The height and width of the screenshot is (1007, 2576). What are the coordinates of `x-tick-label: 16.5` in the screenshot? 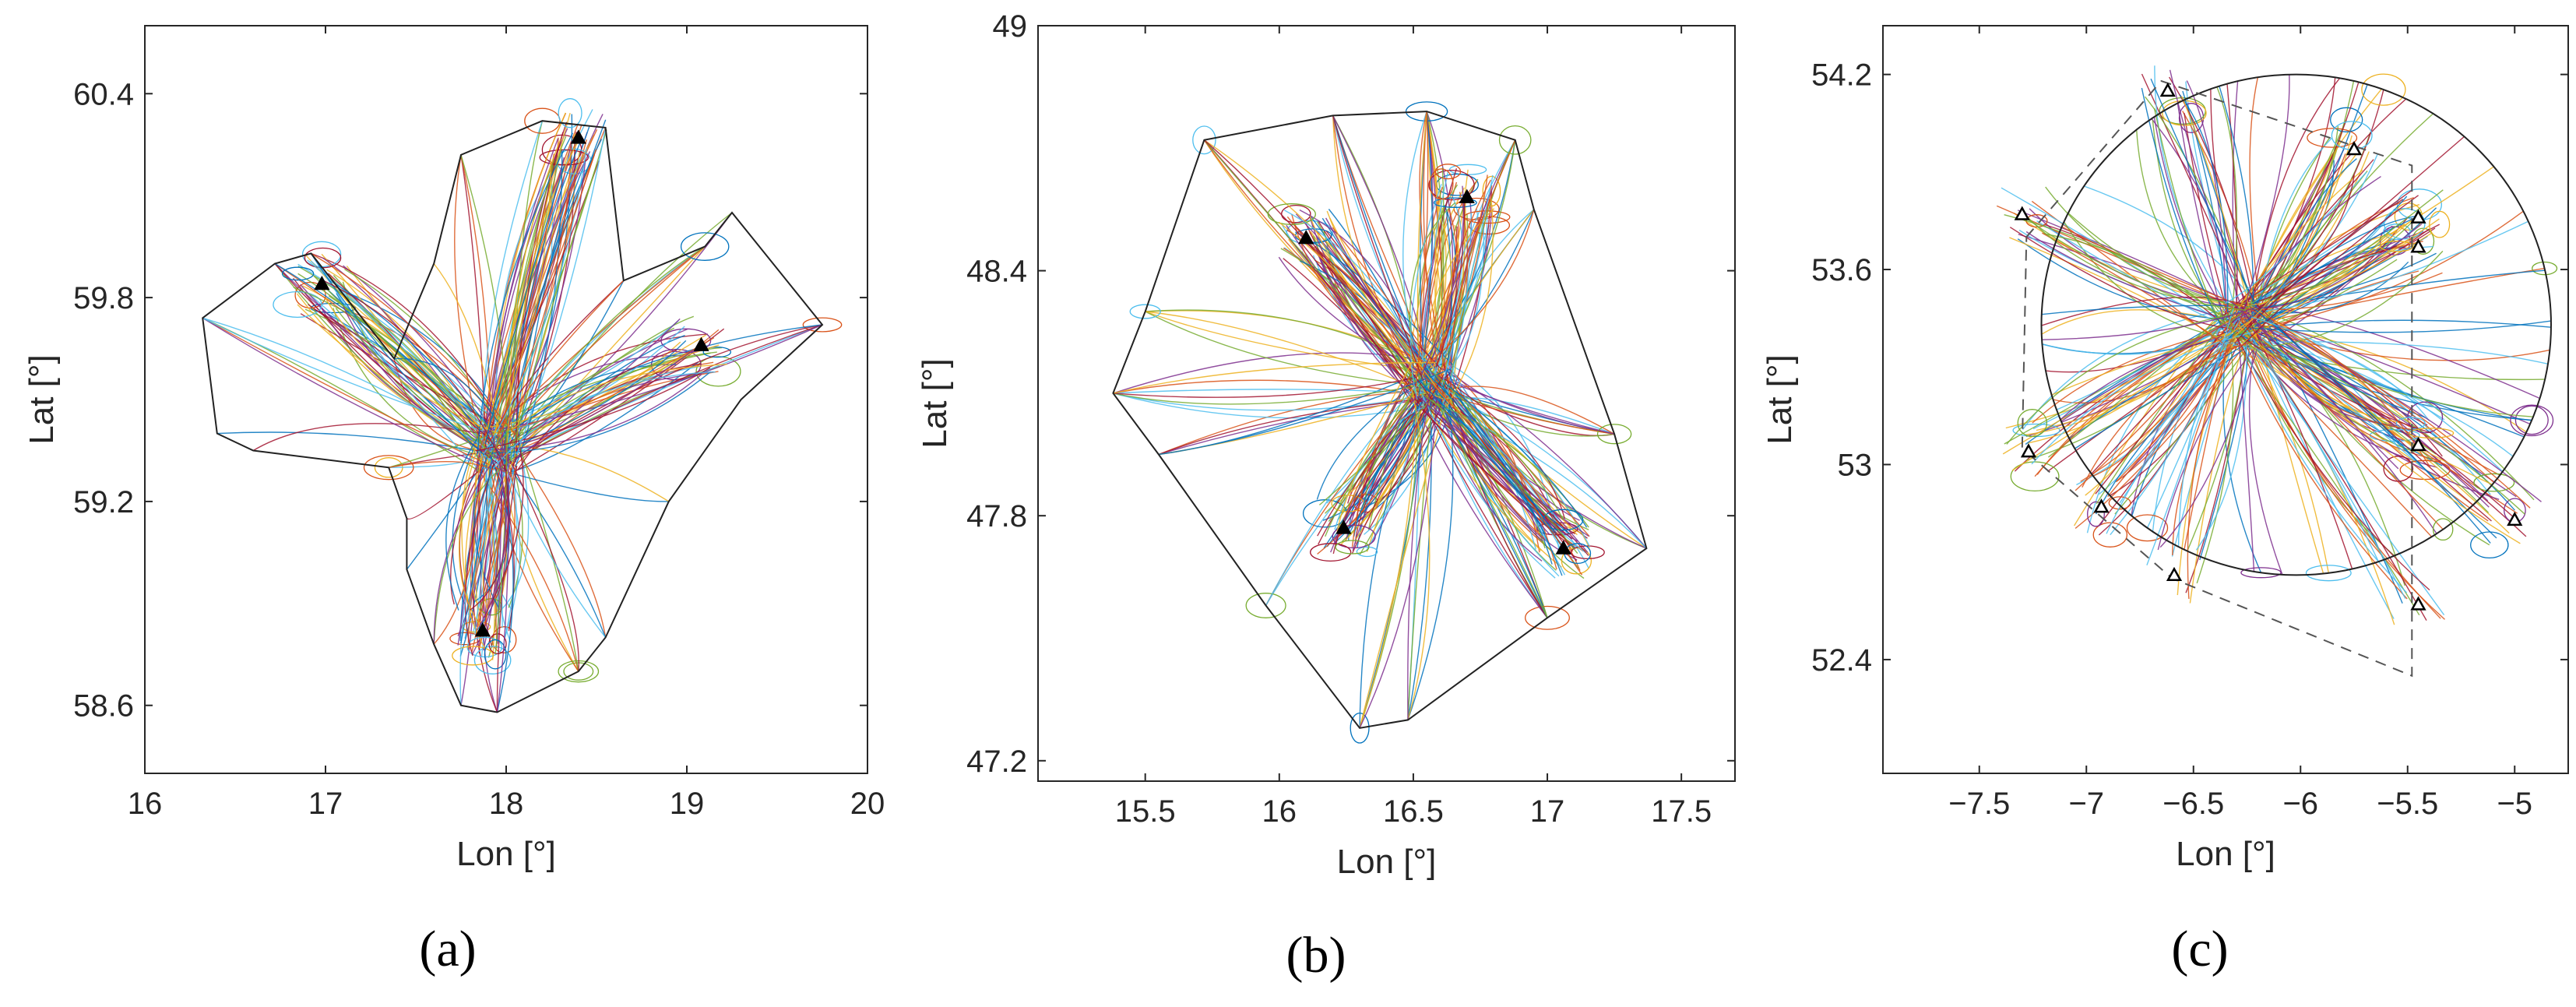 It's located at (1413, 811).